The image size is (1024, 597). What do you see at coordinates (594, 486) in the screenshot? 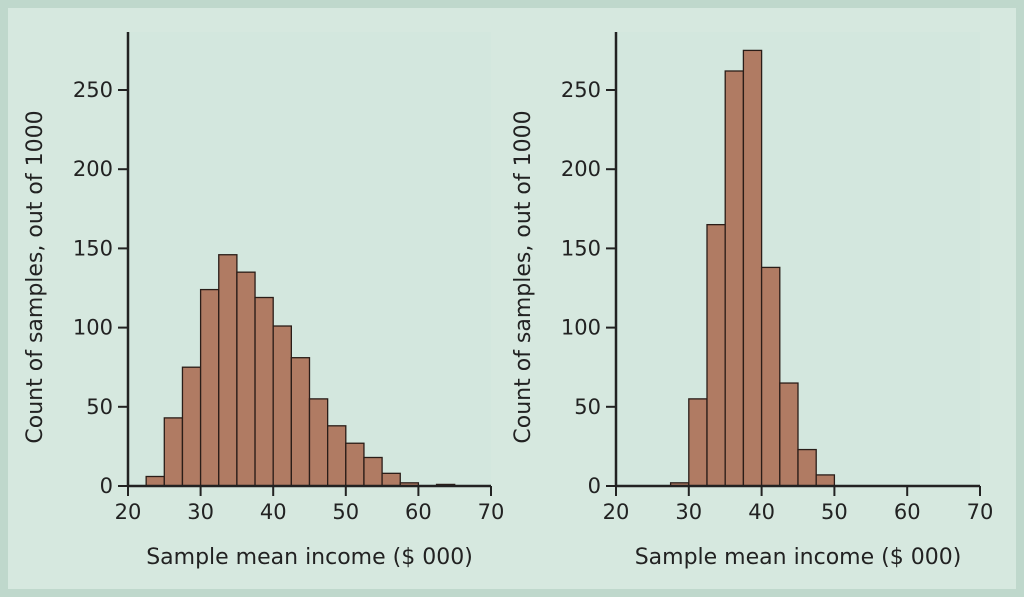
I see `right-y-tick-label: 0` at bounding box center [594, 486].